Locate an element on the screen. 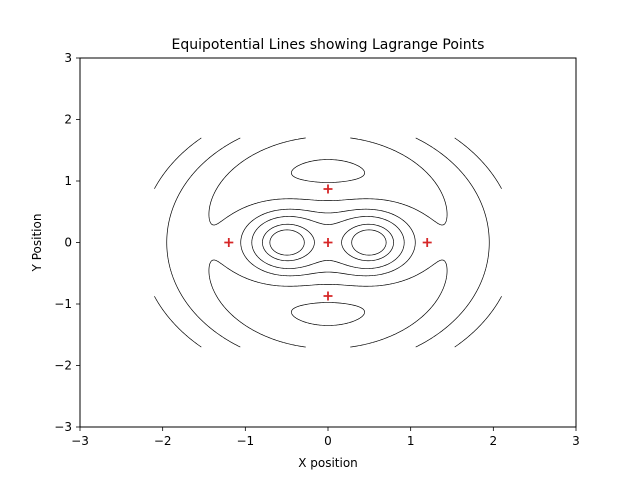 The image size is (640, 480). y-tick-label: 1 is located at coordinates (68, 181).